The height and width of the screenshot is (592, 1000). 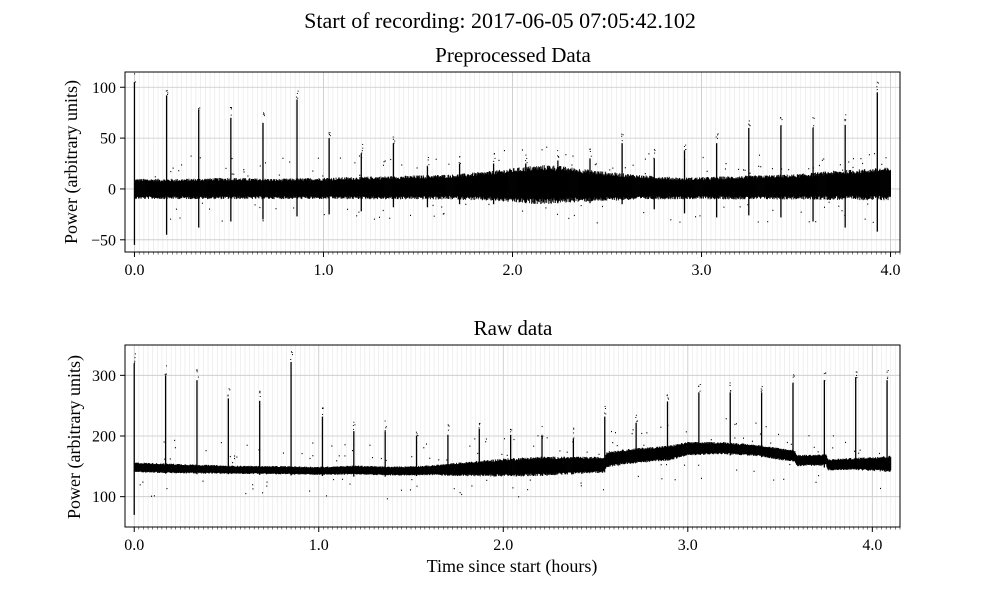 What do you see at coordinates (702, 270) in the screenshot?
I see `x-tick-label: 3.0` at bounding box center [702, 270].